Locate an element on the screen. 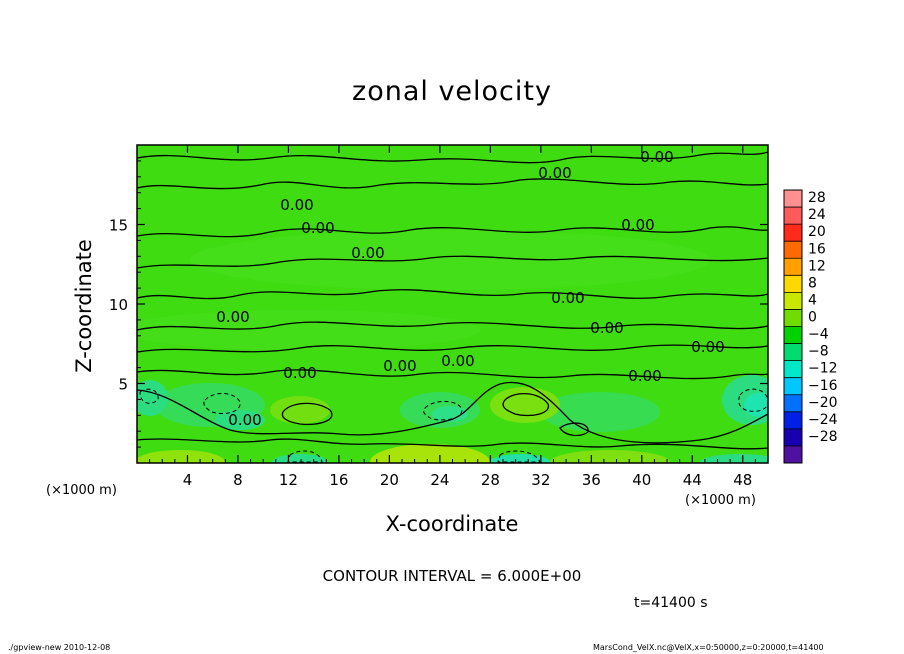  x-tick-label: 16 is located at coordinates (338, 480).